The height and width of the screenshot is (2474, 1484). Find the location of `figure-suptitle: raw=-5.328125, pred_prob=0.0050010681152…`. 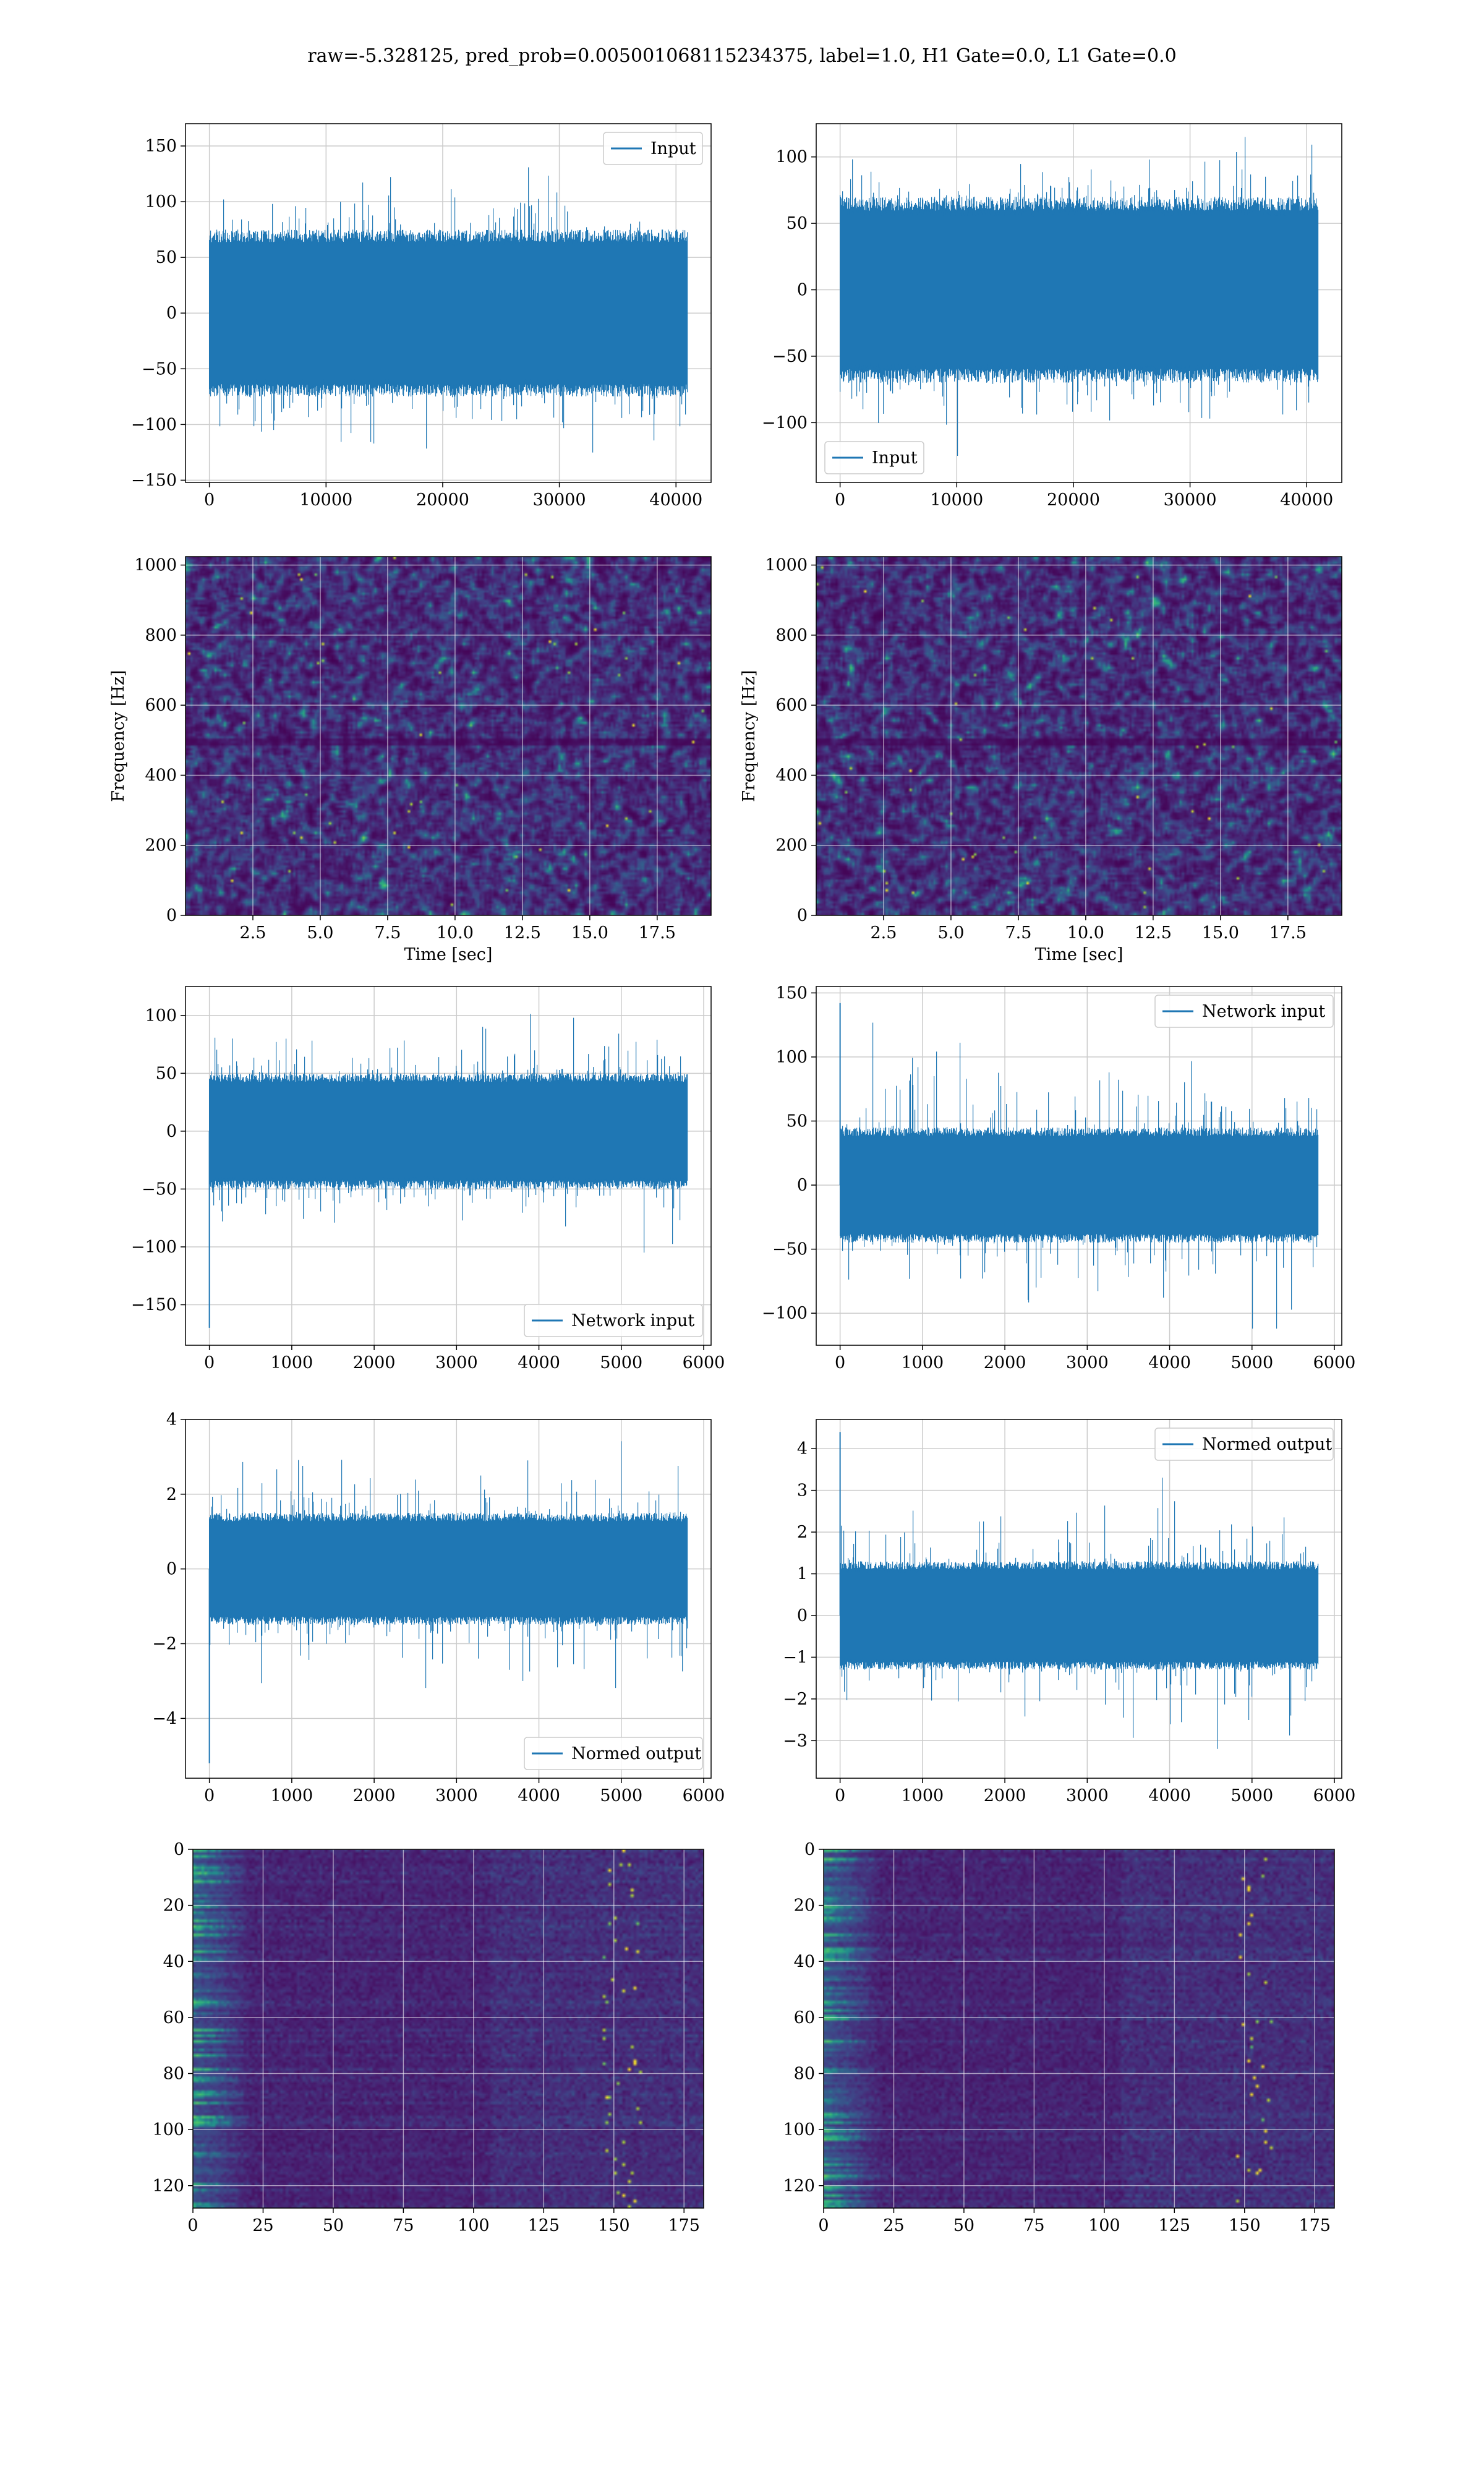

figure-suptitle: raw=-5.328125, pred_prob=0.0050010681152… is located at coordinates (741, 56).